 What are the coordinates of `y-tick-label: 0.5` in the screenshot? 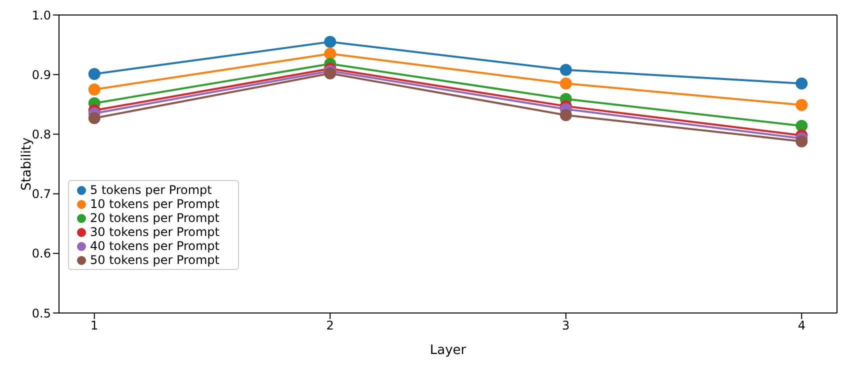 It's located at (41, 313).